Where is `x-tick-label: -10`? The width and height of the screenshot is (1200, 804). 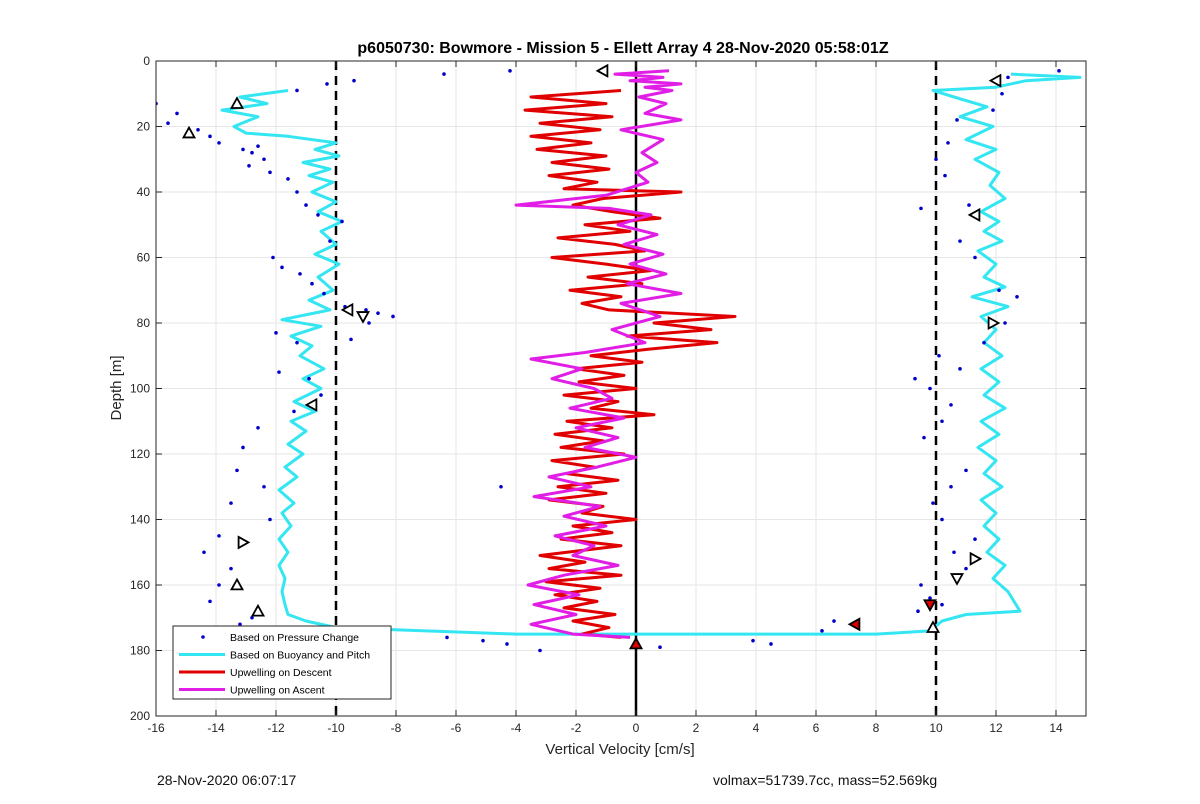
x-tick-label: -10 is located at coordinates (336, 728).